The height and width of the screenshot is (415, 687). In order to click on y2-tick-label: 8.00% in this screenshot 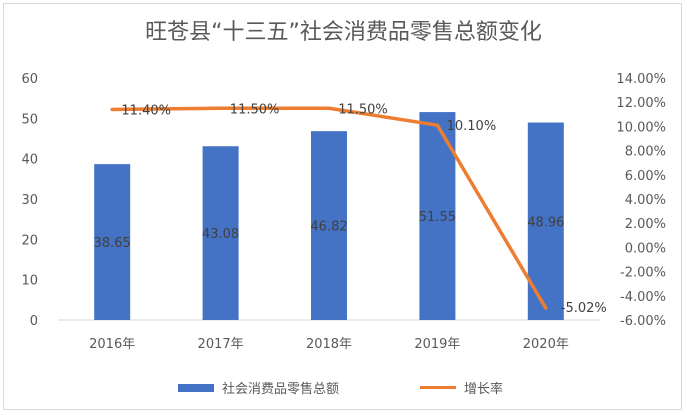, I will do `click(645, 152)`.